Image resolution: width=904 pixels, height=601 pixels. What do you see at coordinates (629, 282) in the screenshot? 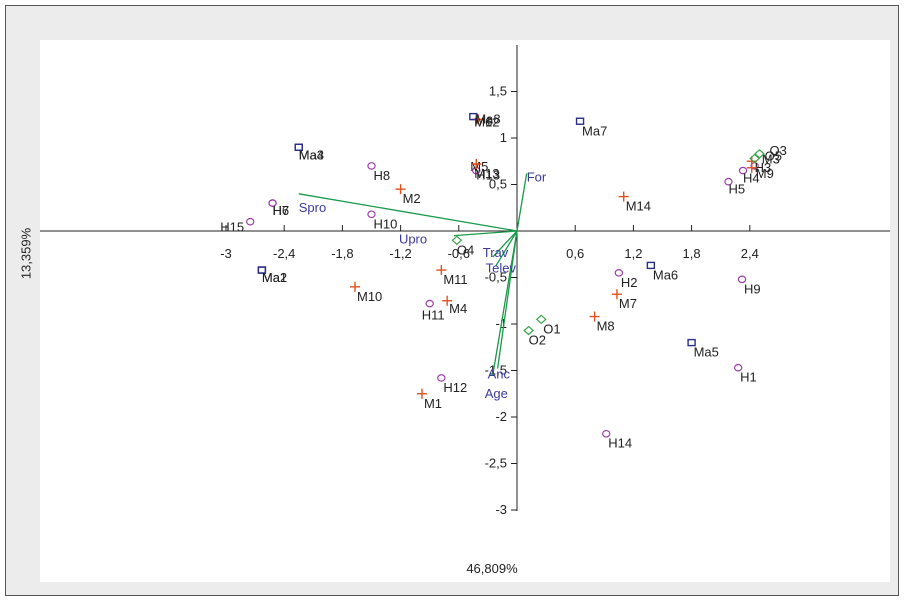
I see `point-label: H2` at bounding box center [629, 282].